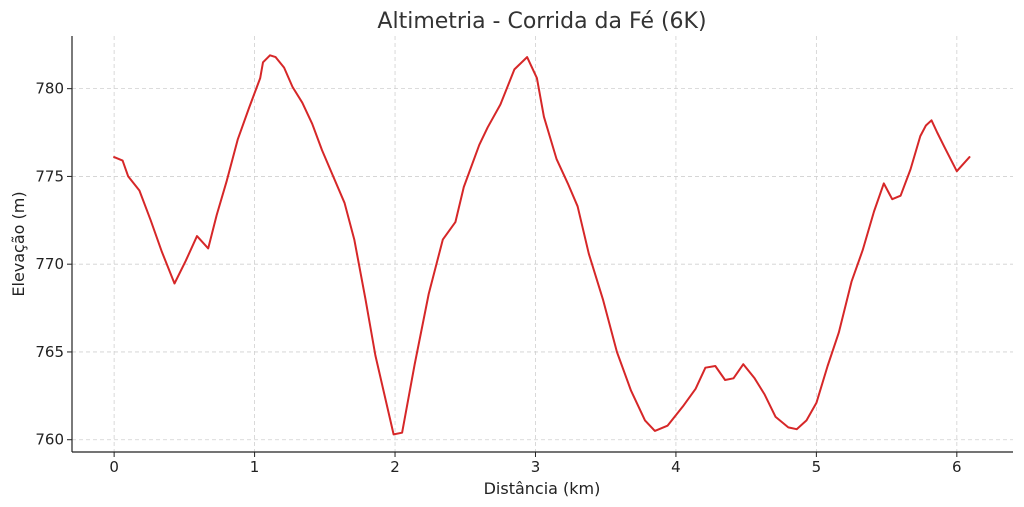 The image size is (1024, 507). Describe the element at coordinates (395, 467) in the screenshot. I see `x-tick-label: 2` at that location.